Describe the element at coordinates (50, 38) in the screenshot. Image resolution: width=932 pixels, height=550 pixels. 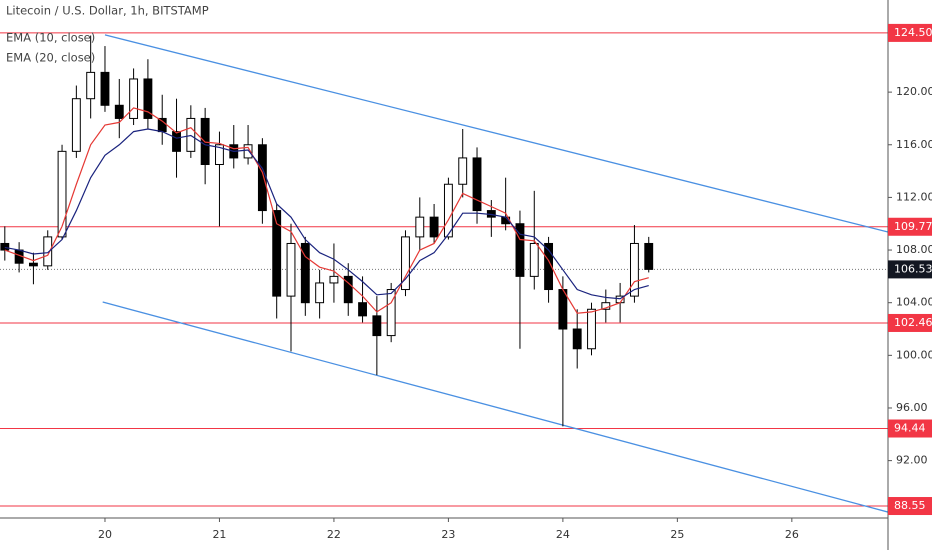
I see `legend-entry: EMA (10, close)` at that location.